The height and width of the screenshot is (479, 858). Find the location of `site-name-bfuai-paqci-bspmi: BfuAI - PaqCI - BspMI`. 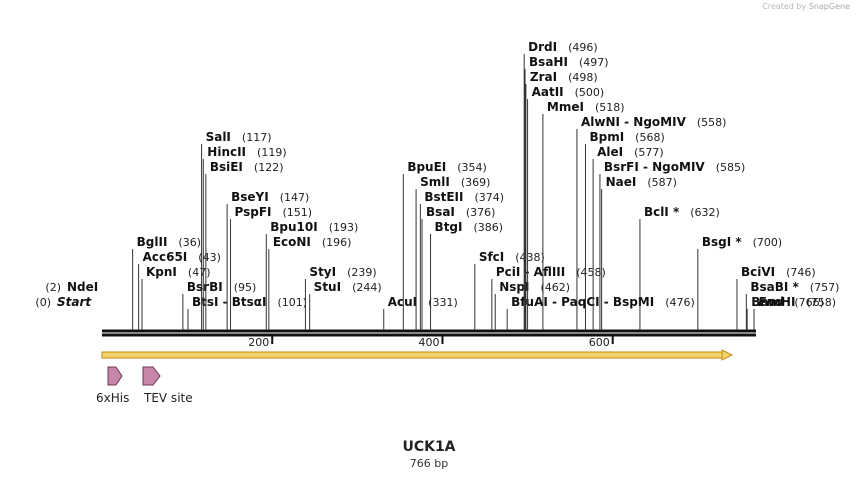

site-name-bfuai-paqci-bspmi: BfuAI - PaqCI - BspMI is located at coordinates (582, 302).